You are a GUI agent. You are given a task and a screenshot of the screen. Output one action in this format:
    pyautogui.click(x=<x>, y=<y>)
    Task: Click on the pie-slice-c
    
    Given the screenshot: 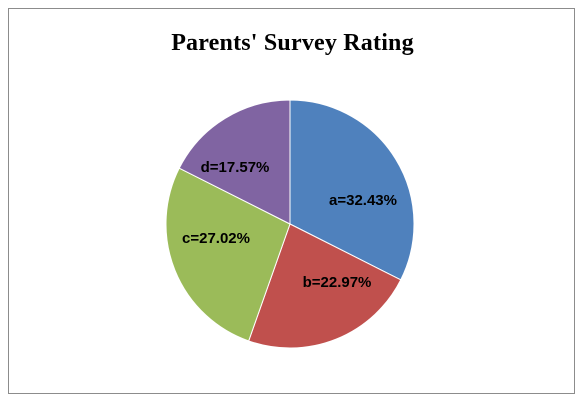 What is the action you would take?
    pyautogui.click(x=228, y=254)
    